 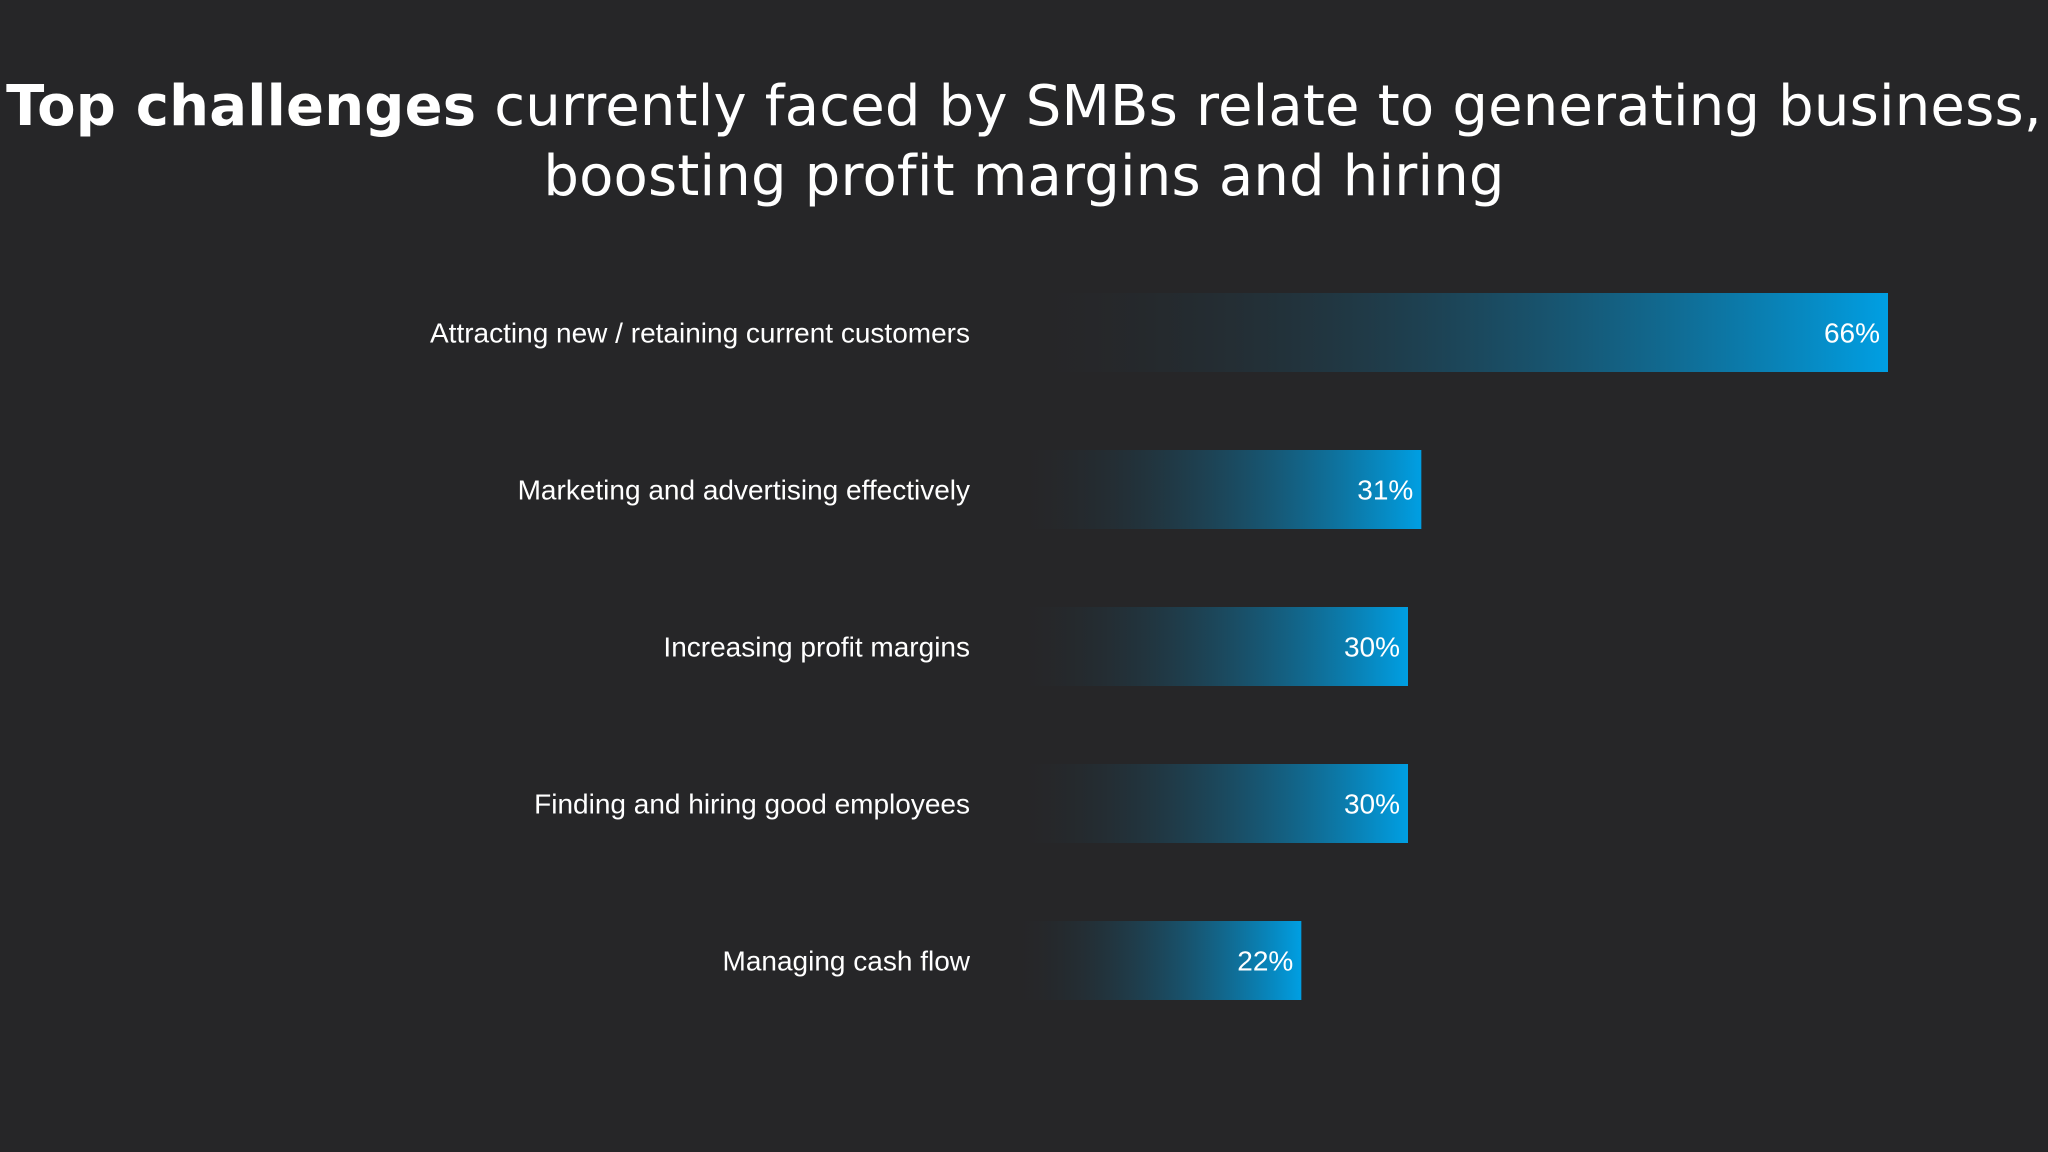 What do you see at coordinates (1265, 961) in the screenshot?
I see `value-label: 22%` at bounding box center [1265, 961].